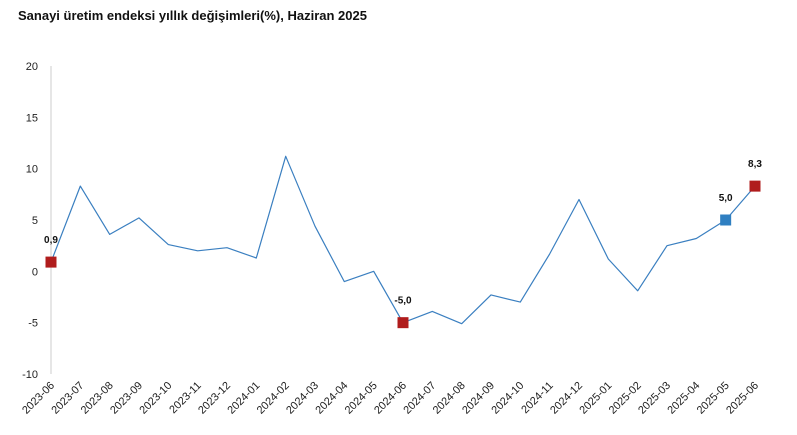 The width and height of the screenshot is (797, 435). I want to click on y-tick-label: 15, so click(32, 118).